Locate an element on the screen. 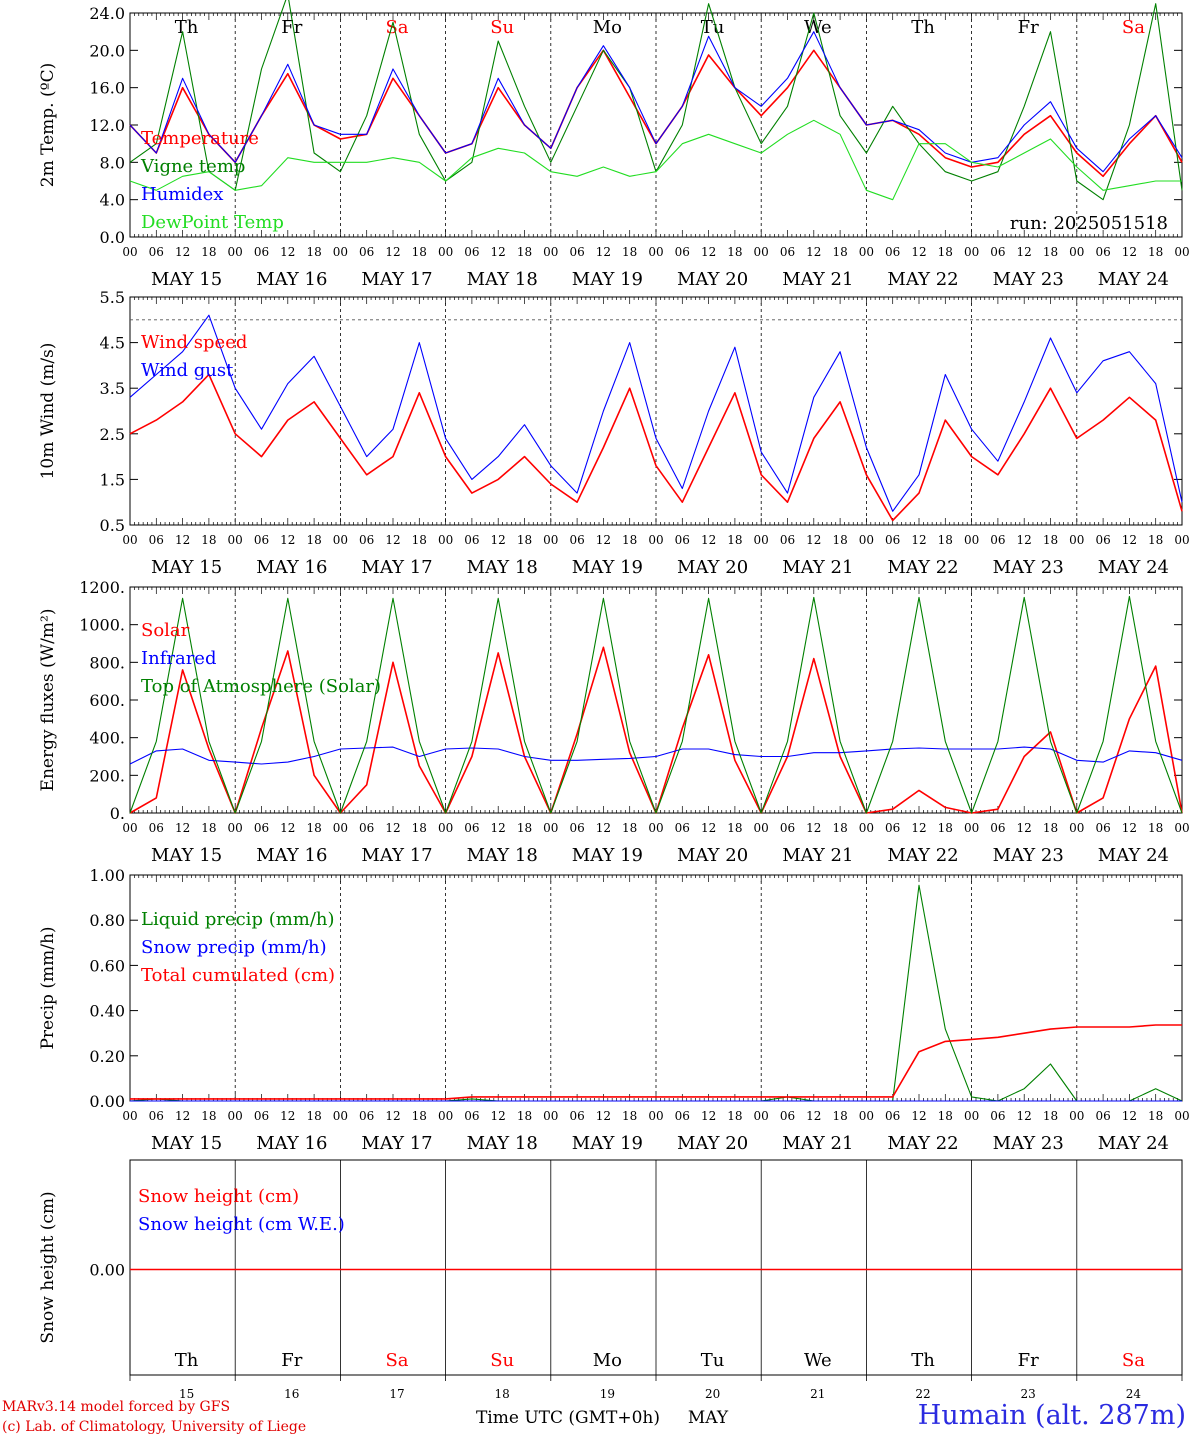 The width and height of the screenshot is (1194, 1440). legend-entry: Humidex is located at coordinates (182, 194).